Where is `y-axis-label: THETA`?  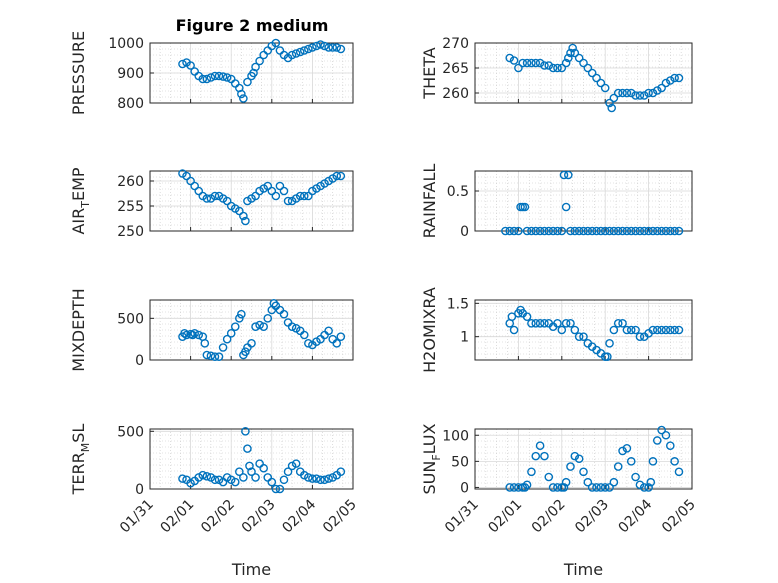 y-axis-label: THETA is located at coordinates (429, 73).